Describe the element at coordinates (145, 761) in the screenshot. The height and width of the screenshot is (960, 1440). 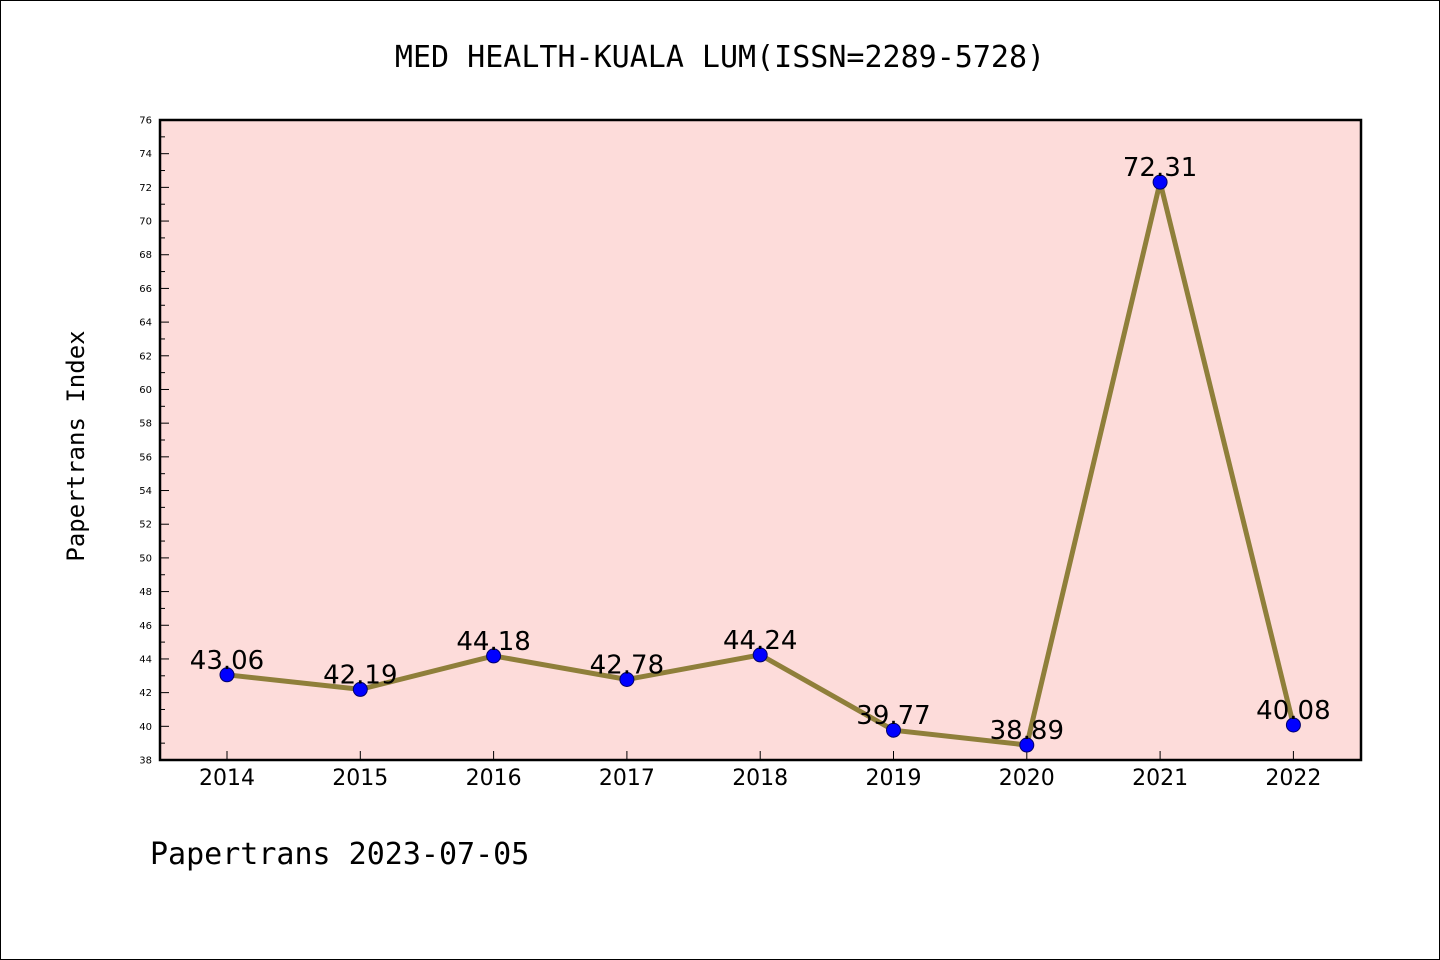
I see `y-tick-label: 38` at that location.